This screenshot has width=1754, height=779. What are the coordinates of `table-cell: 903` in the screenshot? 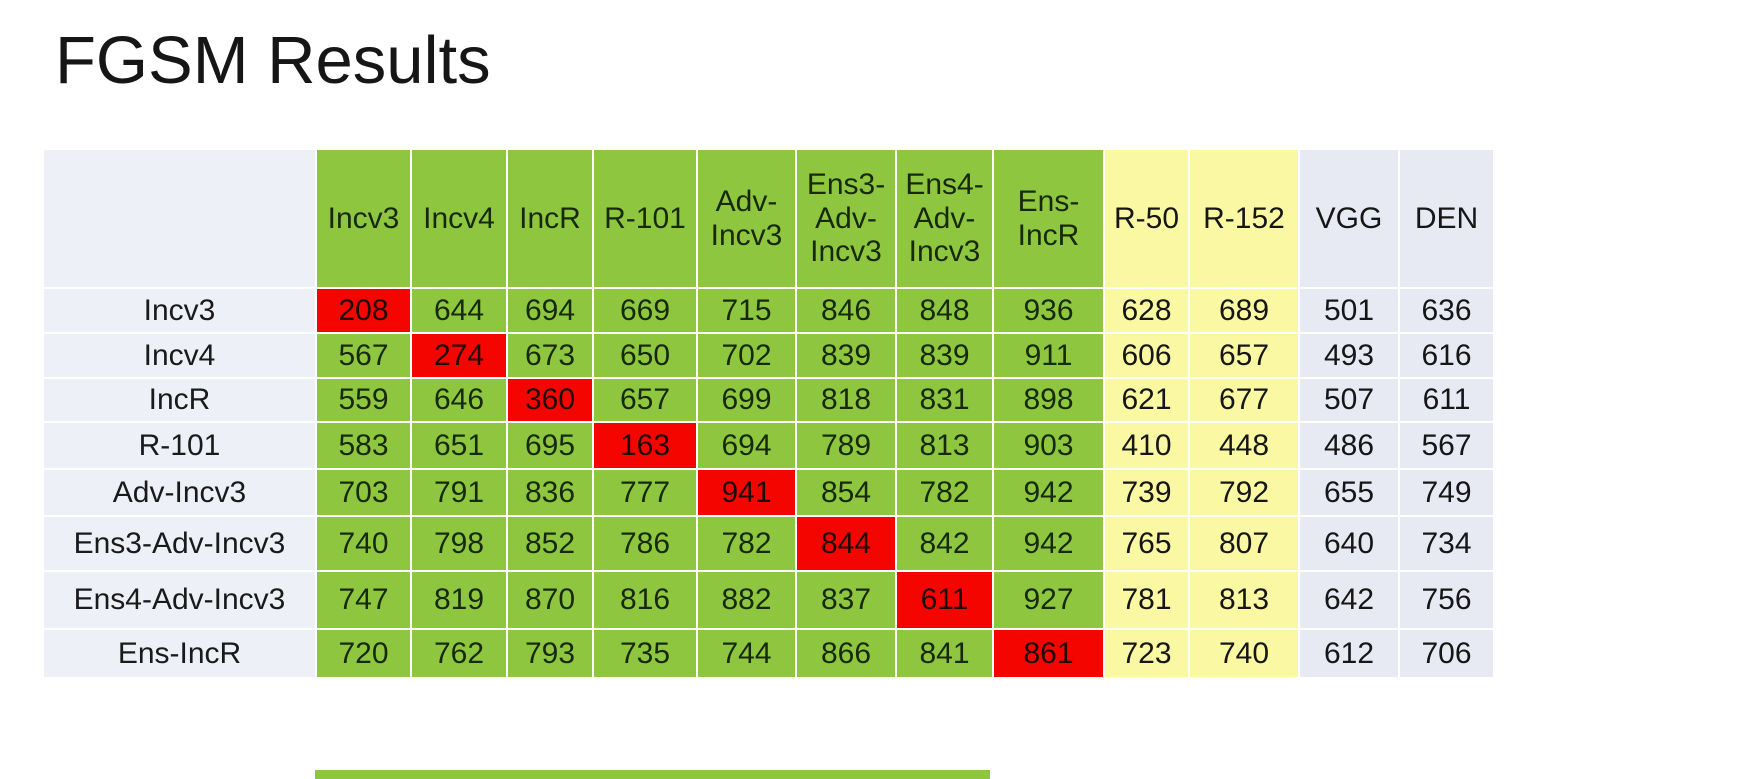 It's located at (1048, 445).